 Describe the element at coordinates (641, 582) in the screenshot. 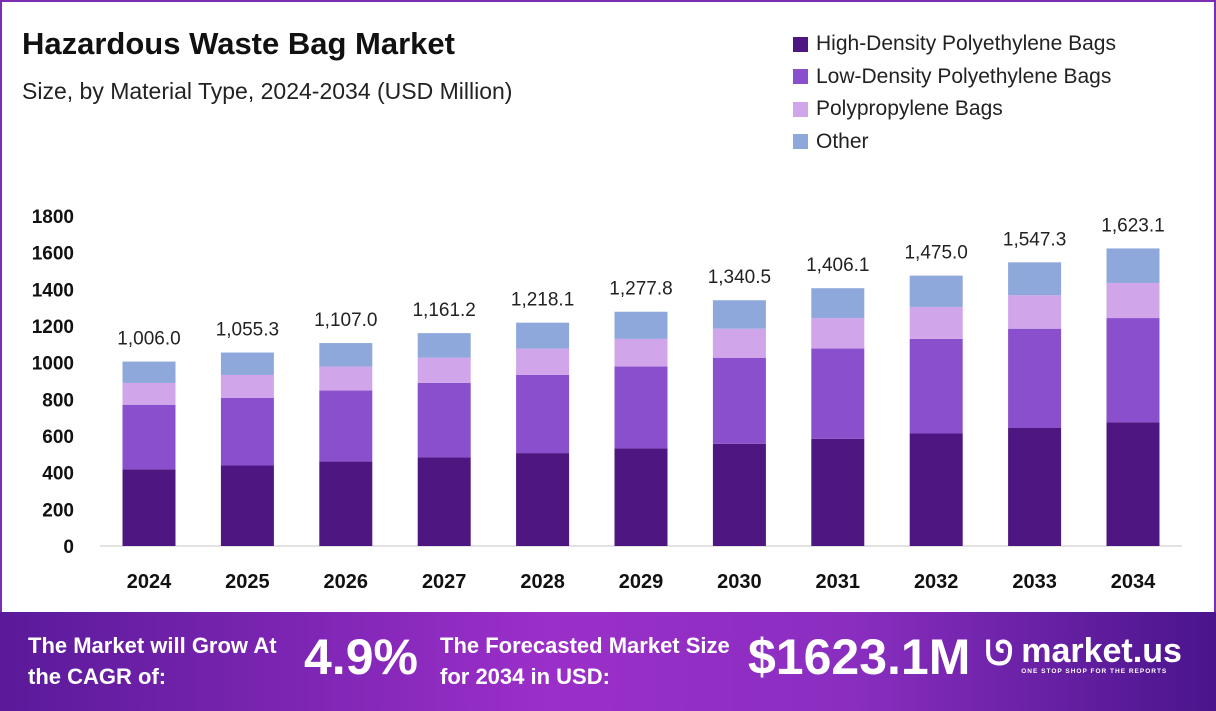

I see `x-tick-label: 2029` at that location.